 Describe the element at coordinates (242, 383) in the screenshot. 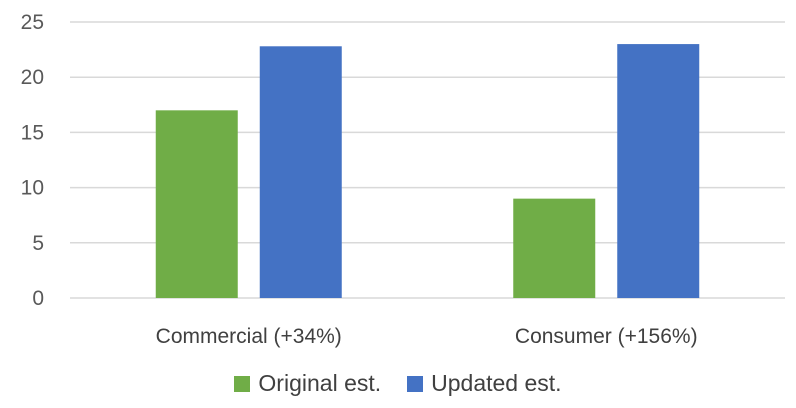

I see `legend-swatch-original` at that location.